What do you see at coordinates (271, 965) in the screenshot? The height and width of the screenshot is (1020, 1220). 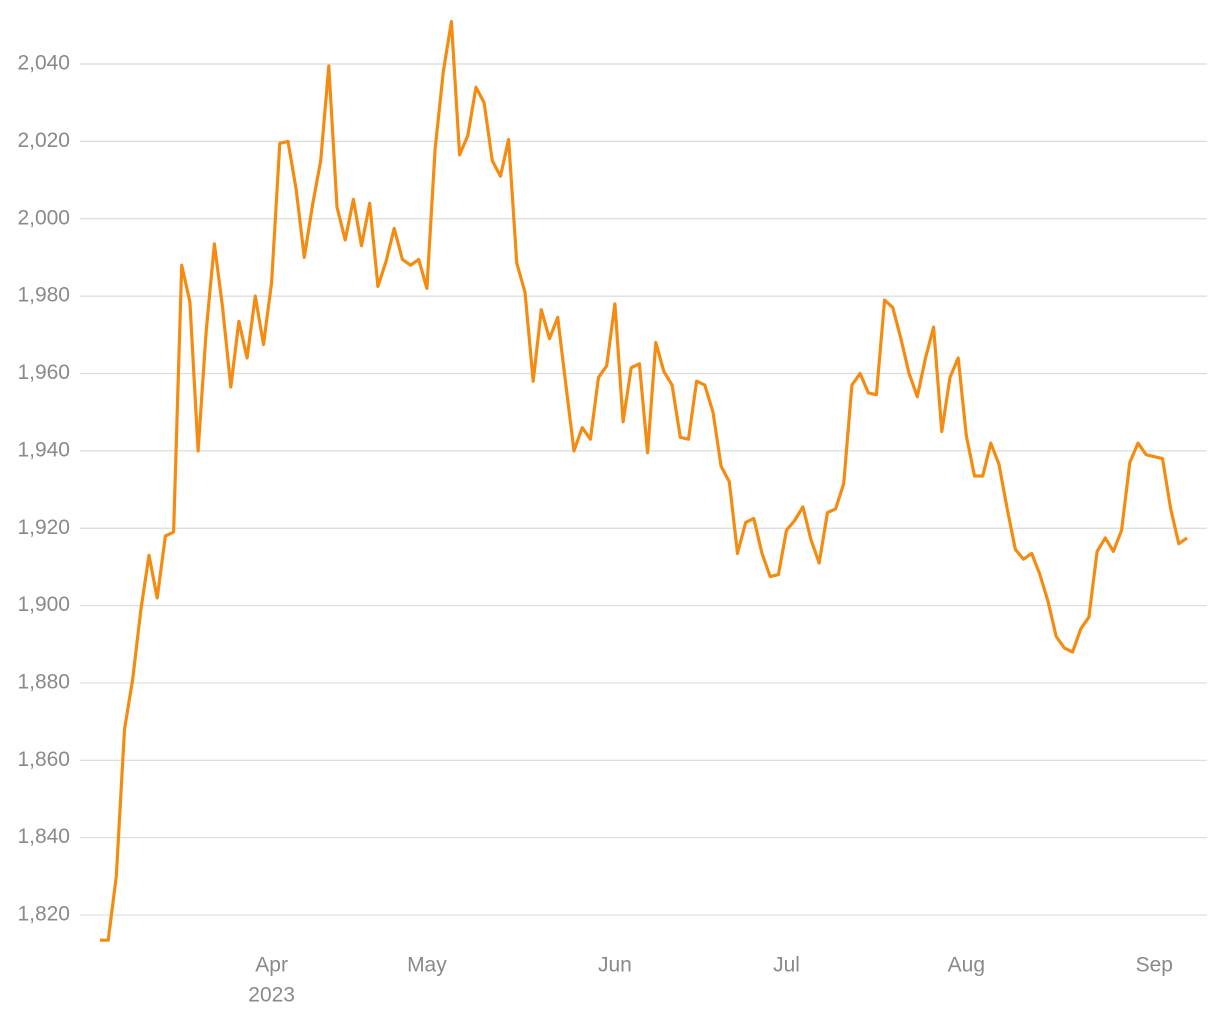 I see `x-tick-label: Apr` at bounding box center [271, 965].